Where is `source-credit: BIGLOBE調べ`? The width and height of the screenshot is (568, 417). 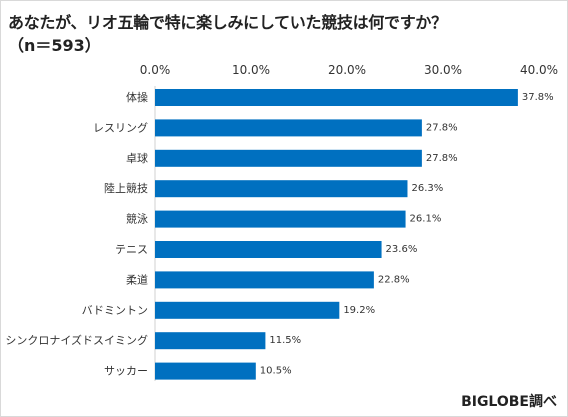
source-credit: BIGLOBE調べ is located at coordinates (509, 402).